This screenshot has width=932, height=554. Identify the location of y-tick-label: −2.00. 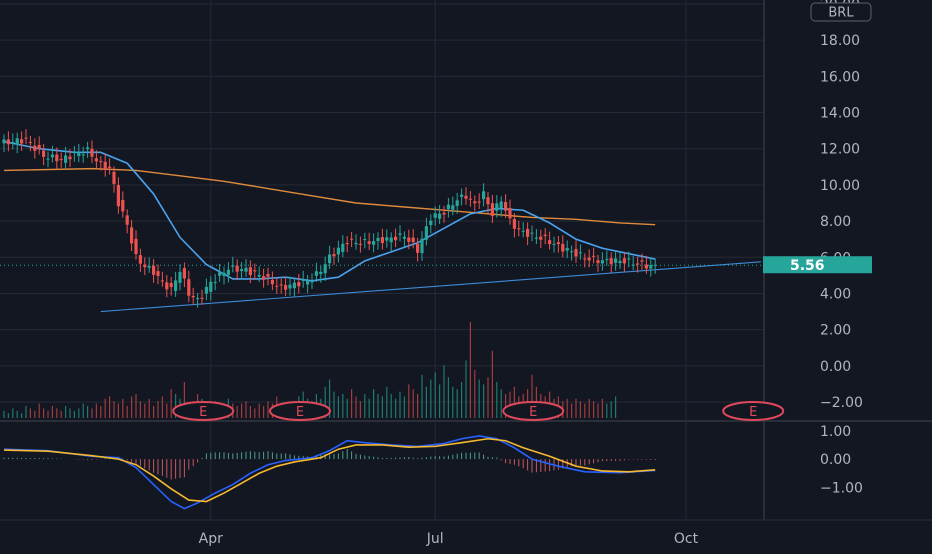
(841, 403).